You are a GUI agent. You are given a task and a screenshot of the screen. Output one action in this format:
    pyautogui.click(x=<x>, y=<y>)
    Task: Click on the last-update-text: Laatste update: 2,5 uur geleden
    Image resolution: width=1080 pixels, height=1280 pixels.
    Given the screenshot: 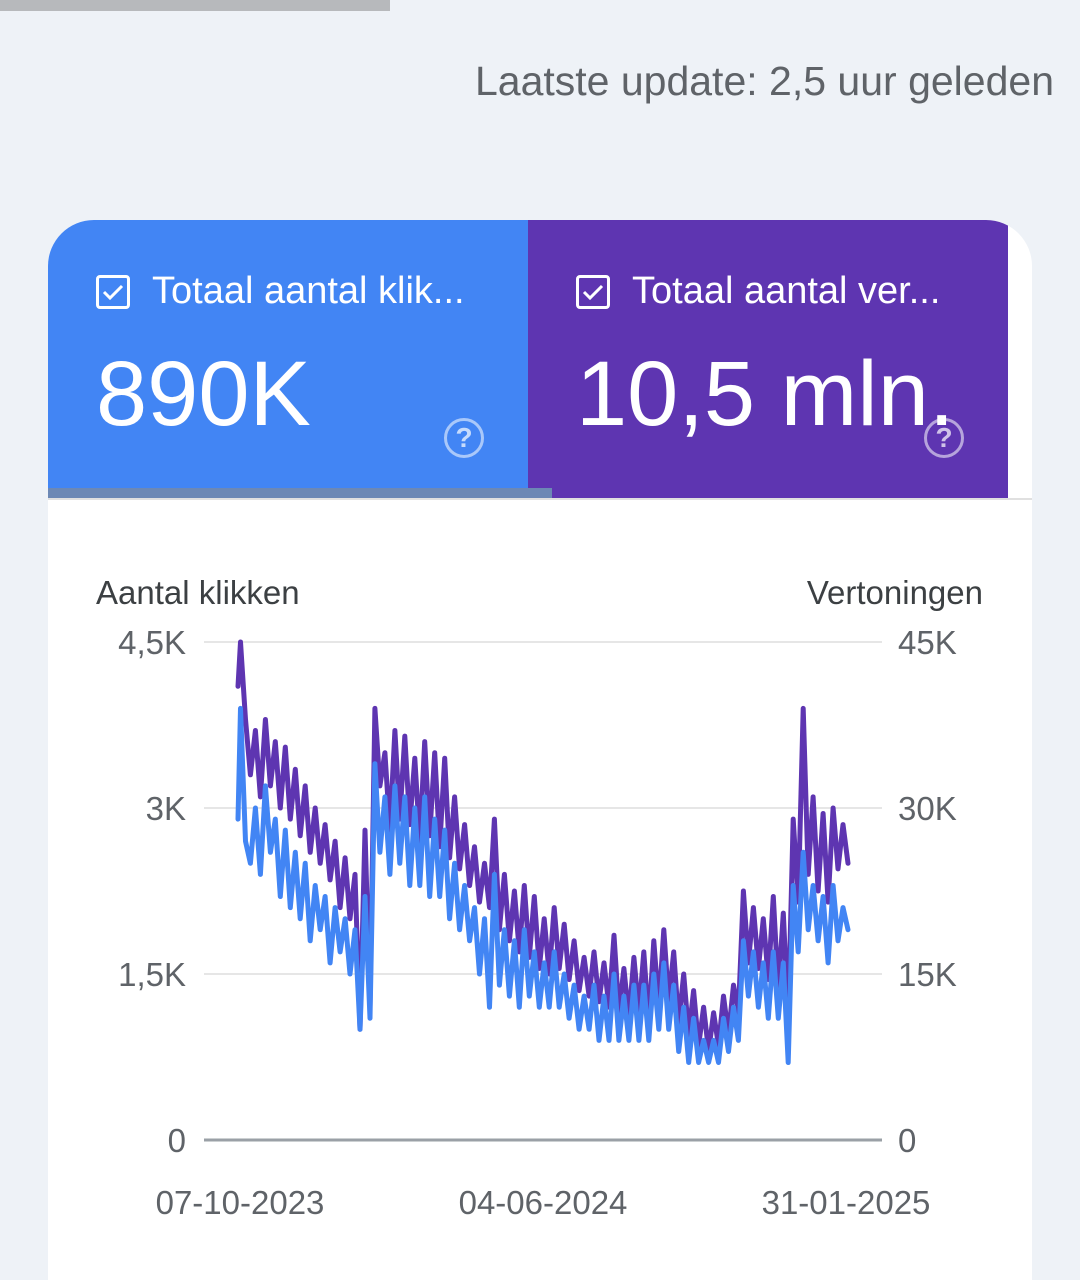 What is the action you would take?
    pyautogui.click(x=764, y=81)
    